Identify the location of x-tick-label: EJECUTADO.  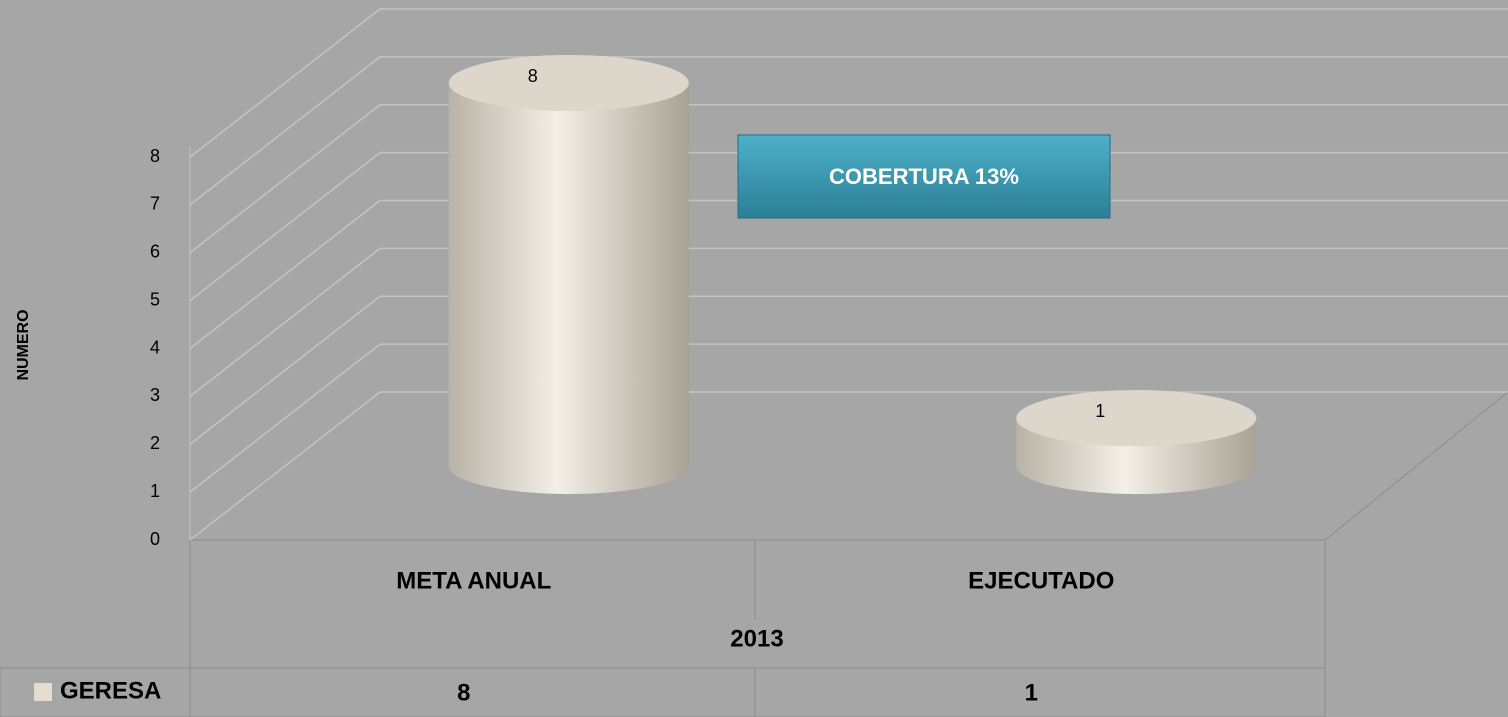
(1041, 580).